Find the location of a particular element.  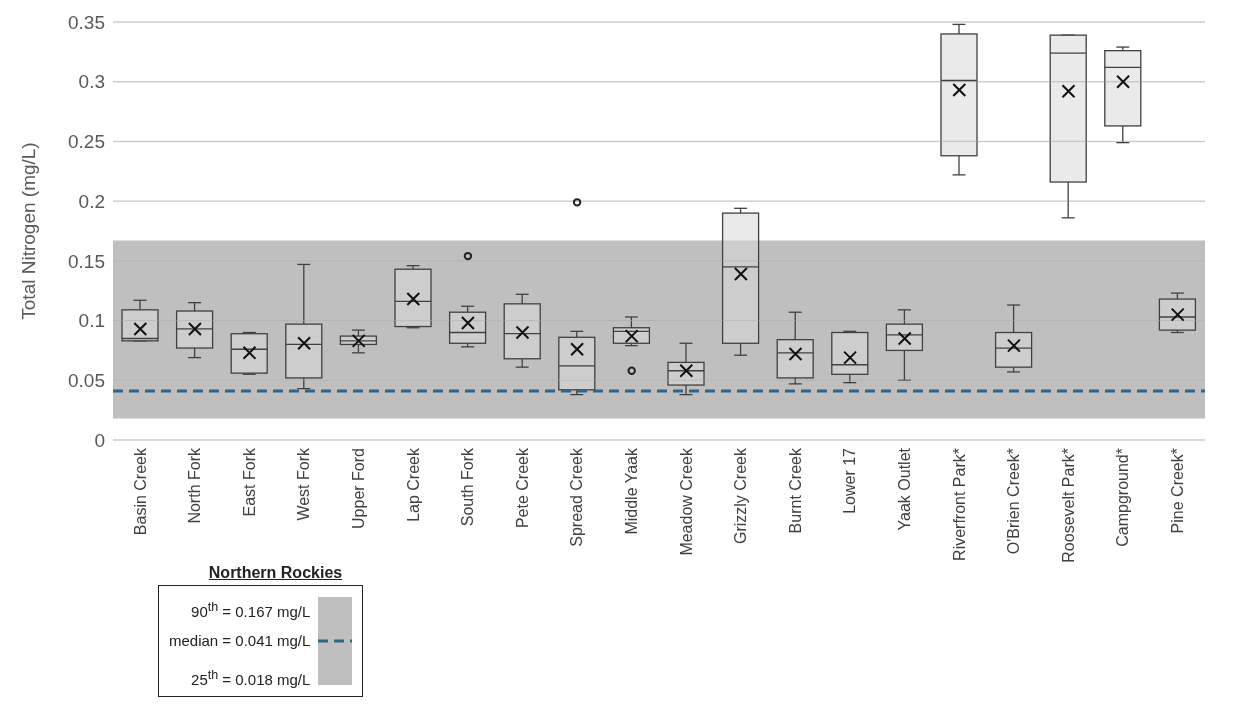

x-tick-label: Riverfront Park* is located at coordinates (959, 504).